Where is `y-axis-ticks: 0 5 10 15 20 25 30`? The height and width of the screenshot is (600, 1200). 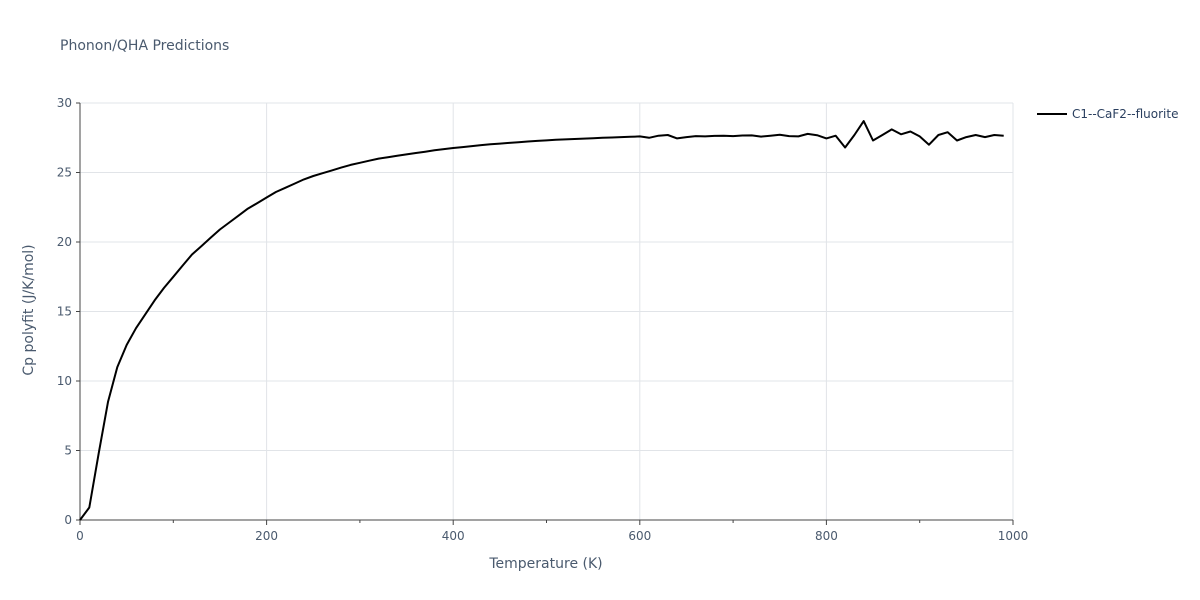
y-axis-ticks: 0 5 10 15 20 25 30 is located at coordinates (68, 311).